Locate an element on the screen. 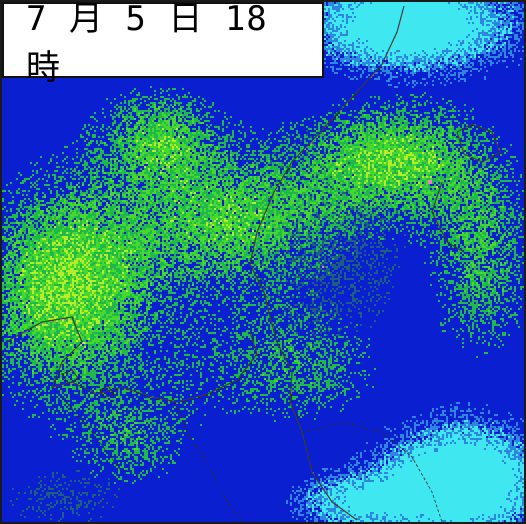 Image resolution: width=526 pixels, height=524 pixels. island-outline is located at coordinates (88, 384).